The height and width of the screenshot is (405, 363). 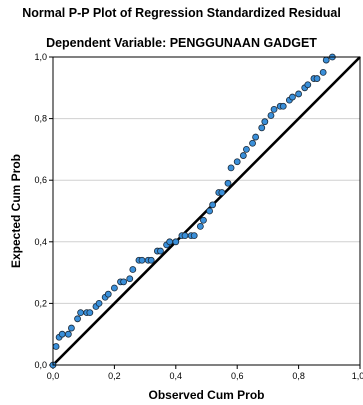 I want to click on y-tick-label: 0,6, so click(x=40, y=180).